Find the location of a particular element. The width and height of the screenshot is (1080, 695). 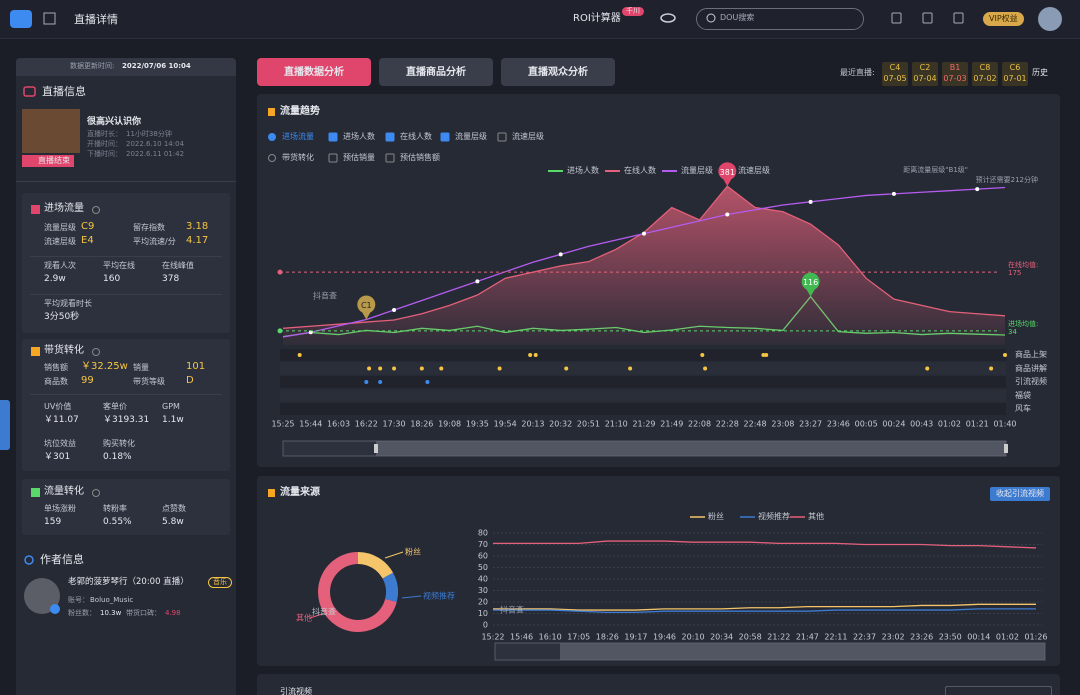

collapse-button: 收起引流视频 is located at coordinates (1020, 494).